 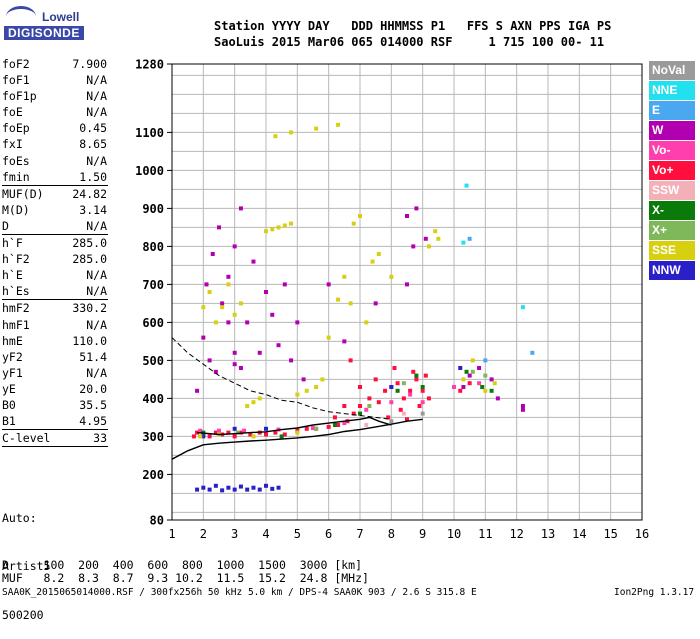 I want to click on echo-point-nne, so click(x=522, y=307).